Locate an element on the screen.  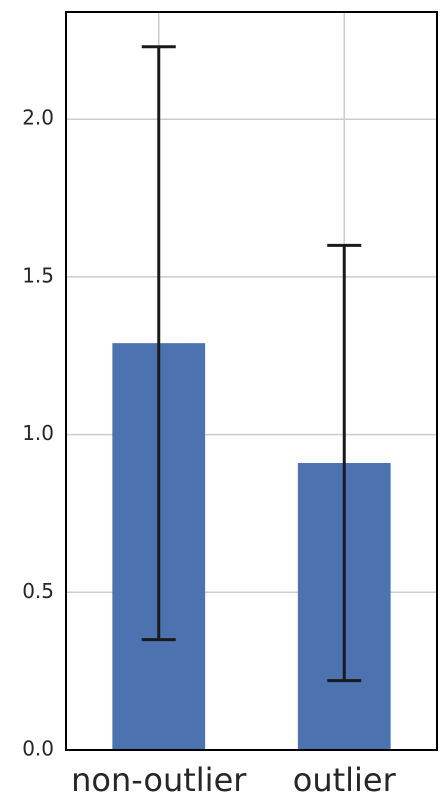
y-tick-label: 2.0 is located at coordinates (38, 118).